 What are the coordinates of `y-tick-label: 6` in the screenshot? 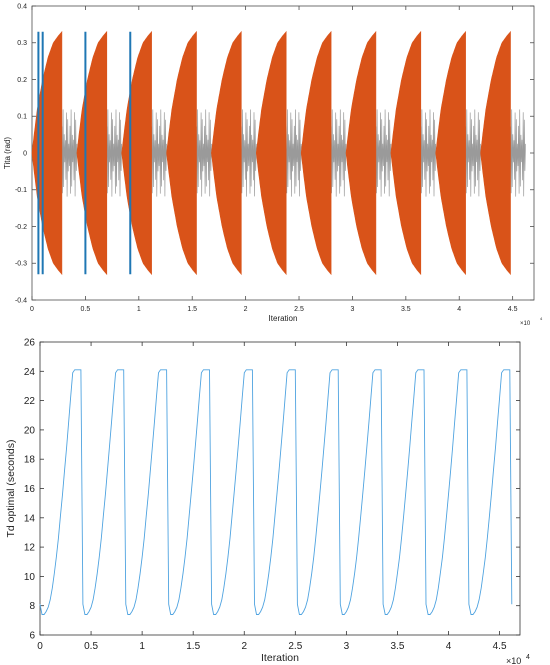 It's located at (32, 636).